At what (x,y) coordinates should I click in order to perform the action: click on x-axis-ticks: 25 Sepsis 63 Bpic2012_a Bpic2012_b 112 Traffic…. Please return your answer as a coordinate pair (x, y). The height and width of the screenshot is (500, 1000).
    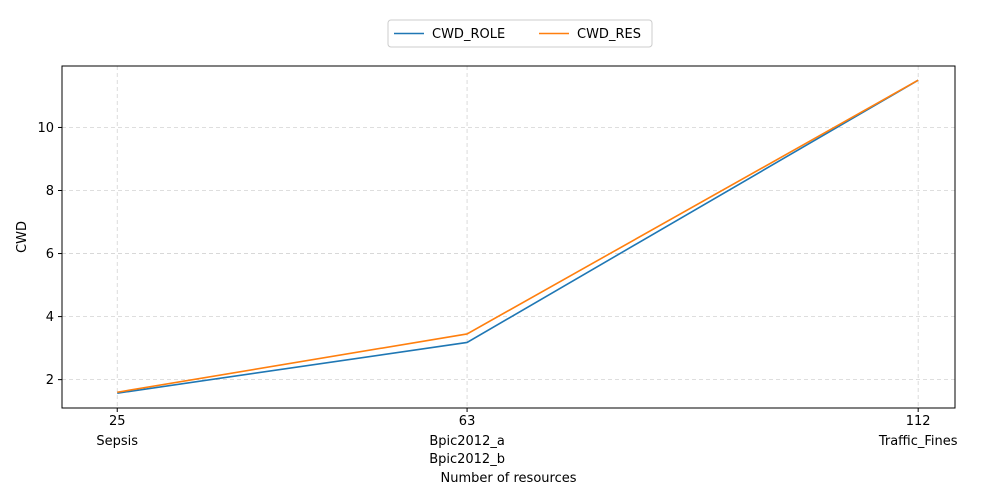
    Looking at the image, I should click on (527, 437).